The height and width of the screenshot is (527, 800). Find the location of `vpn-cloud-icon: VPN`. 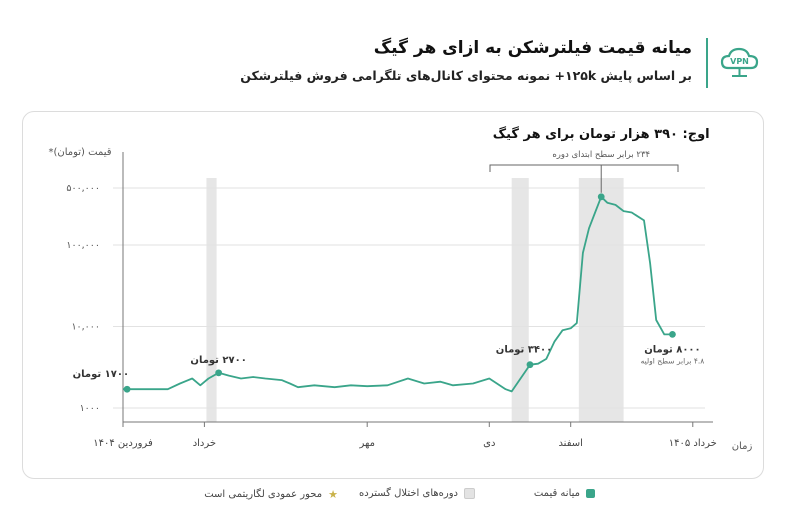

vpn-cloud-icon: VPN is located at coordinates (739, 62).